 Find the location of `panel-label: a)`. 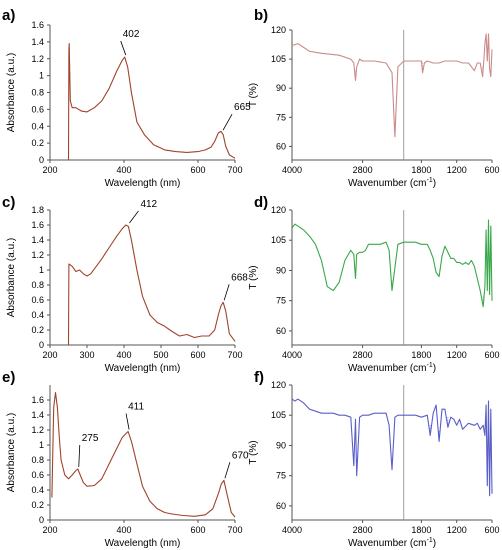

panel-label: a) is located at coordinates (8, 15).